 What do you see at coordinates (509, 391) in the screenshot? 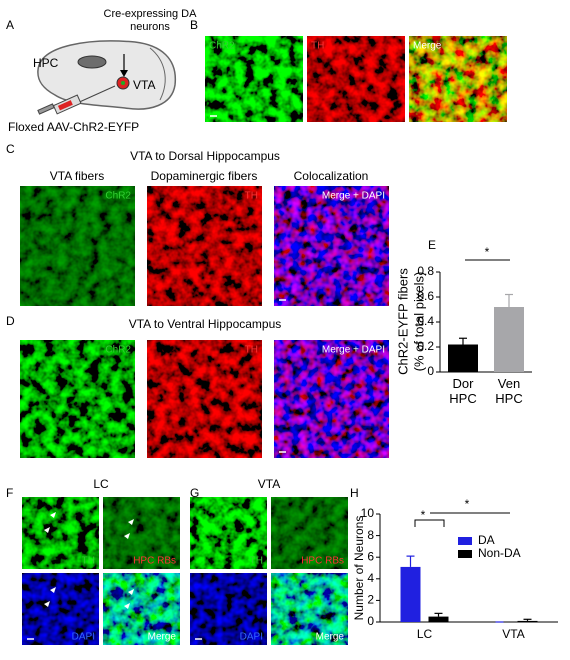
I see `x-tick-label: Ven HPC` at bounding box center [509, 391].